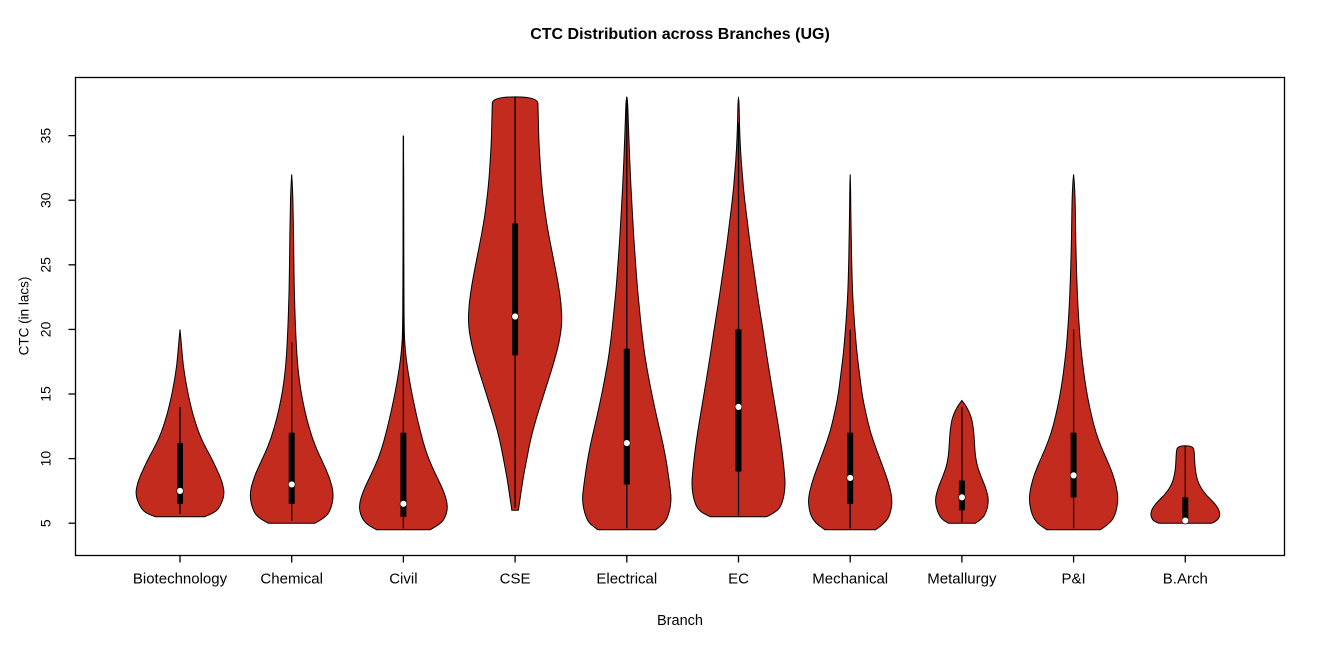  Describe the element at coordinates (46, 265) in the screenshot. I see `y-tick-label: 25` at that location.